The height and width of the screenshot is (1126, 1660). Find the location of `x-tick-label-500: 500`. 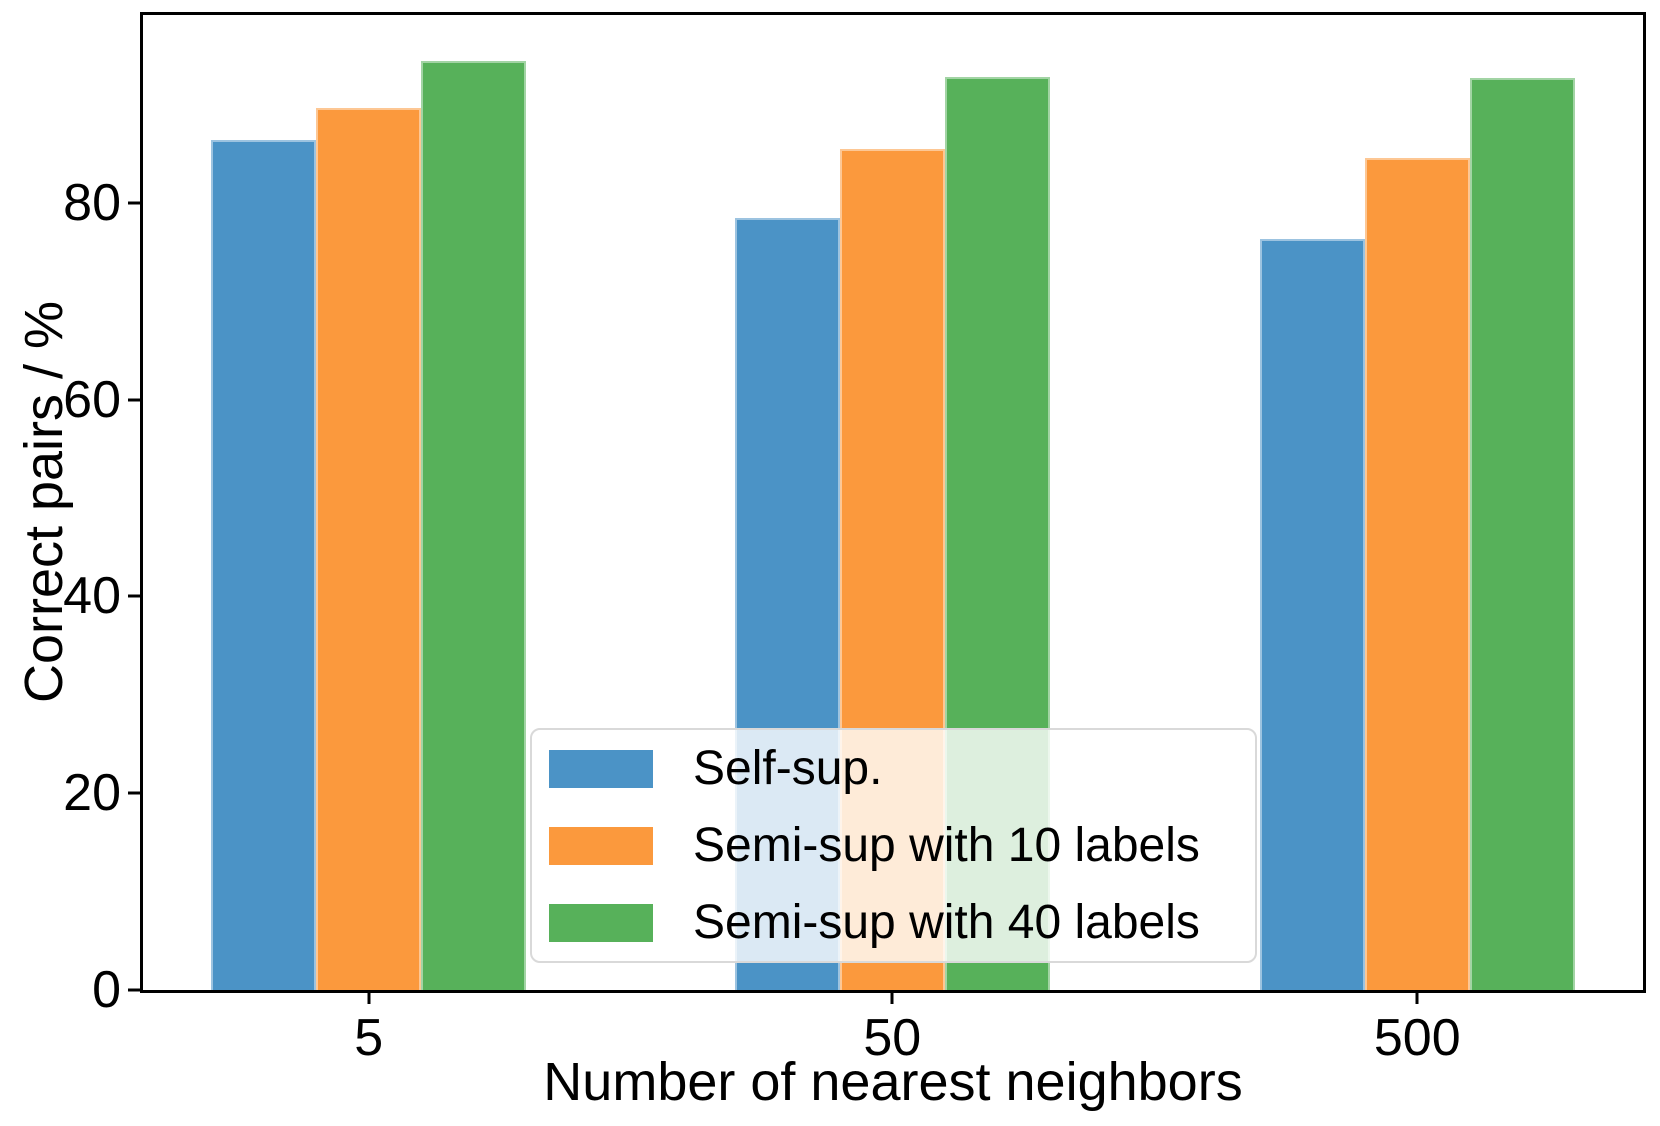

x-tick-label-500: 500 is located at coordinates (1417, 1038).